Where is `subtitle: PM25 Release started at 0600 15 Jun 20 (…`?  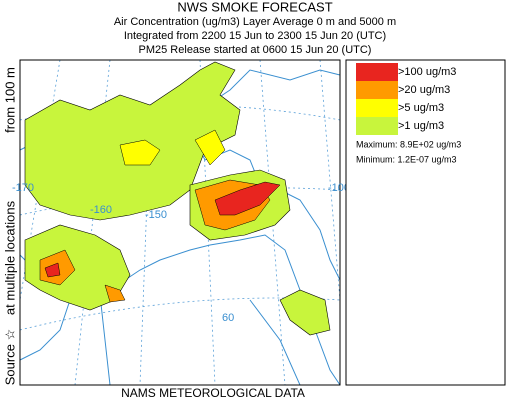
subtitle: PM25 Release started at 0600 15 Jun 20 (… is located at coordinates (255, 50).